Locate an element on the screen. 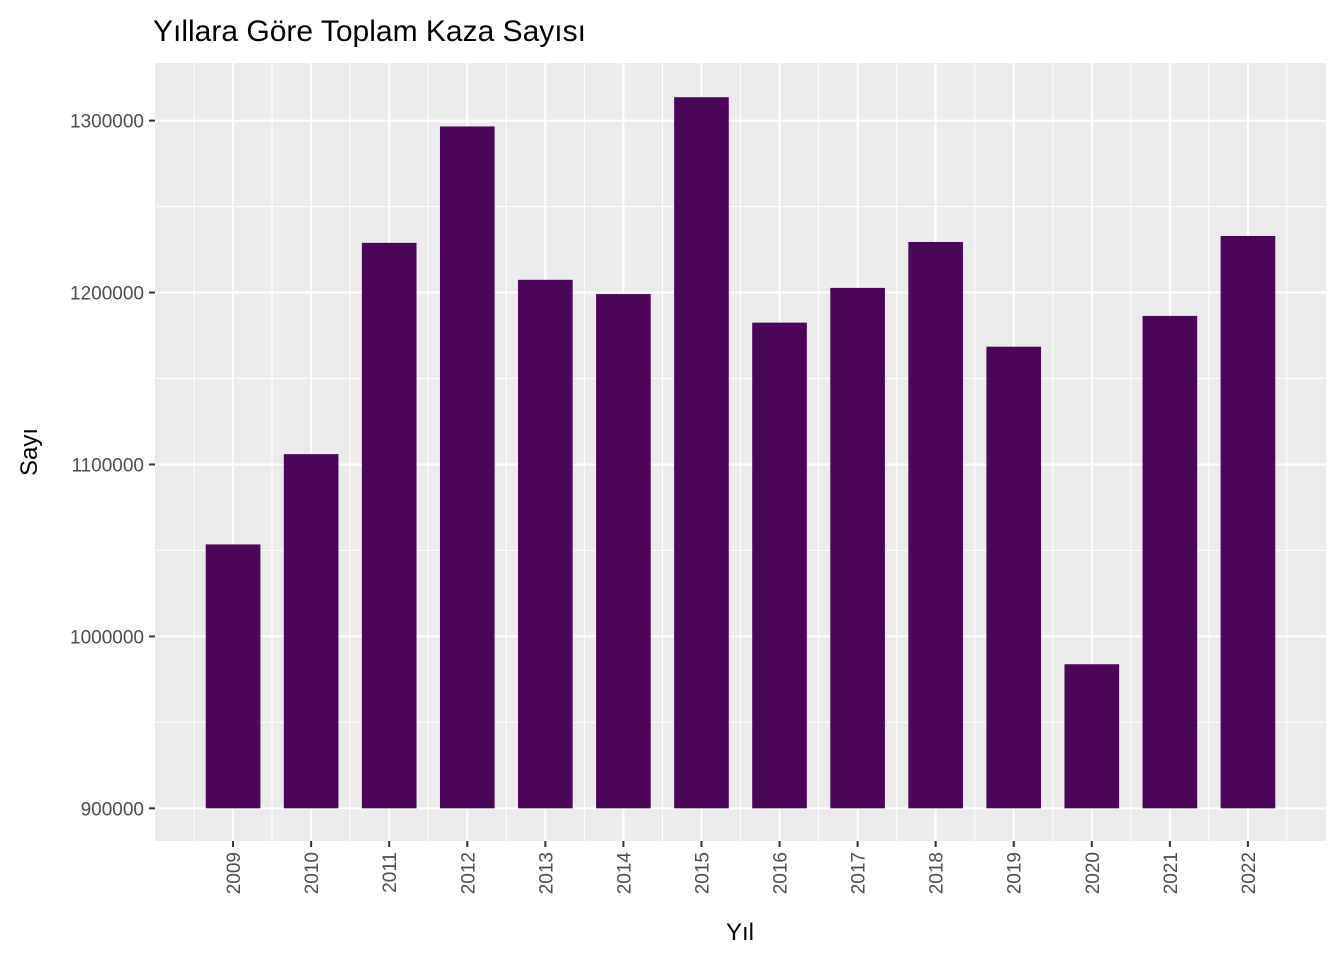  y-axis-title: Sayı is located at coordinates (29, 452).